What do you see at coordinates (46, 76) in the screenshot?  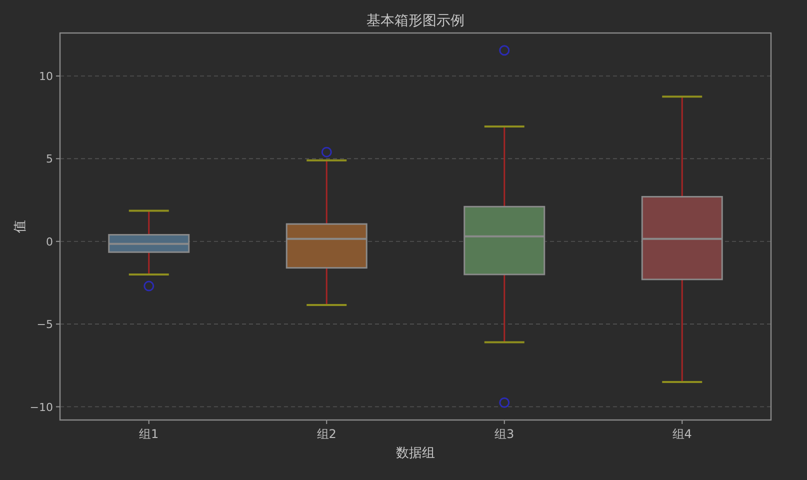 I see `y-tick-label: 10` at bounding box center [46, 76].